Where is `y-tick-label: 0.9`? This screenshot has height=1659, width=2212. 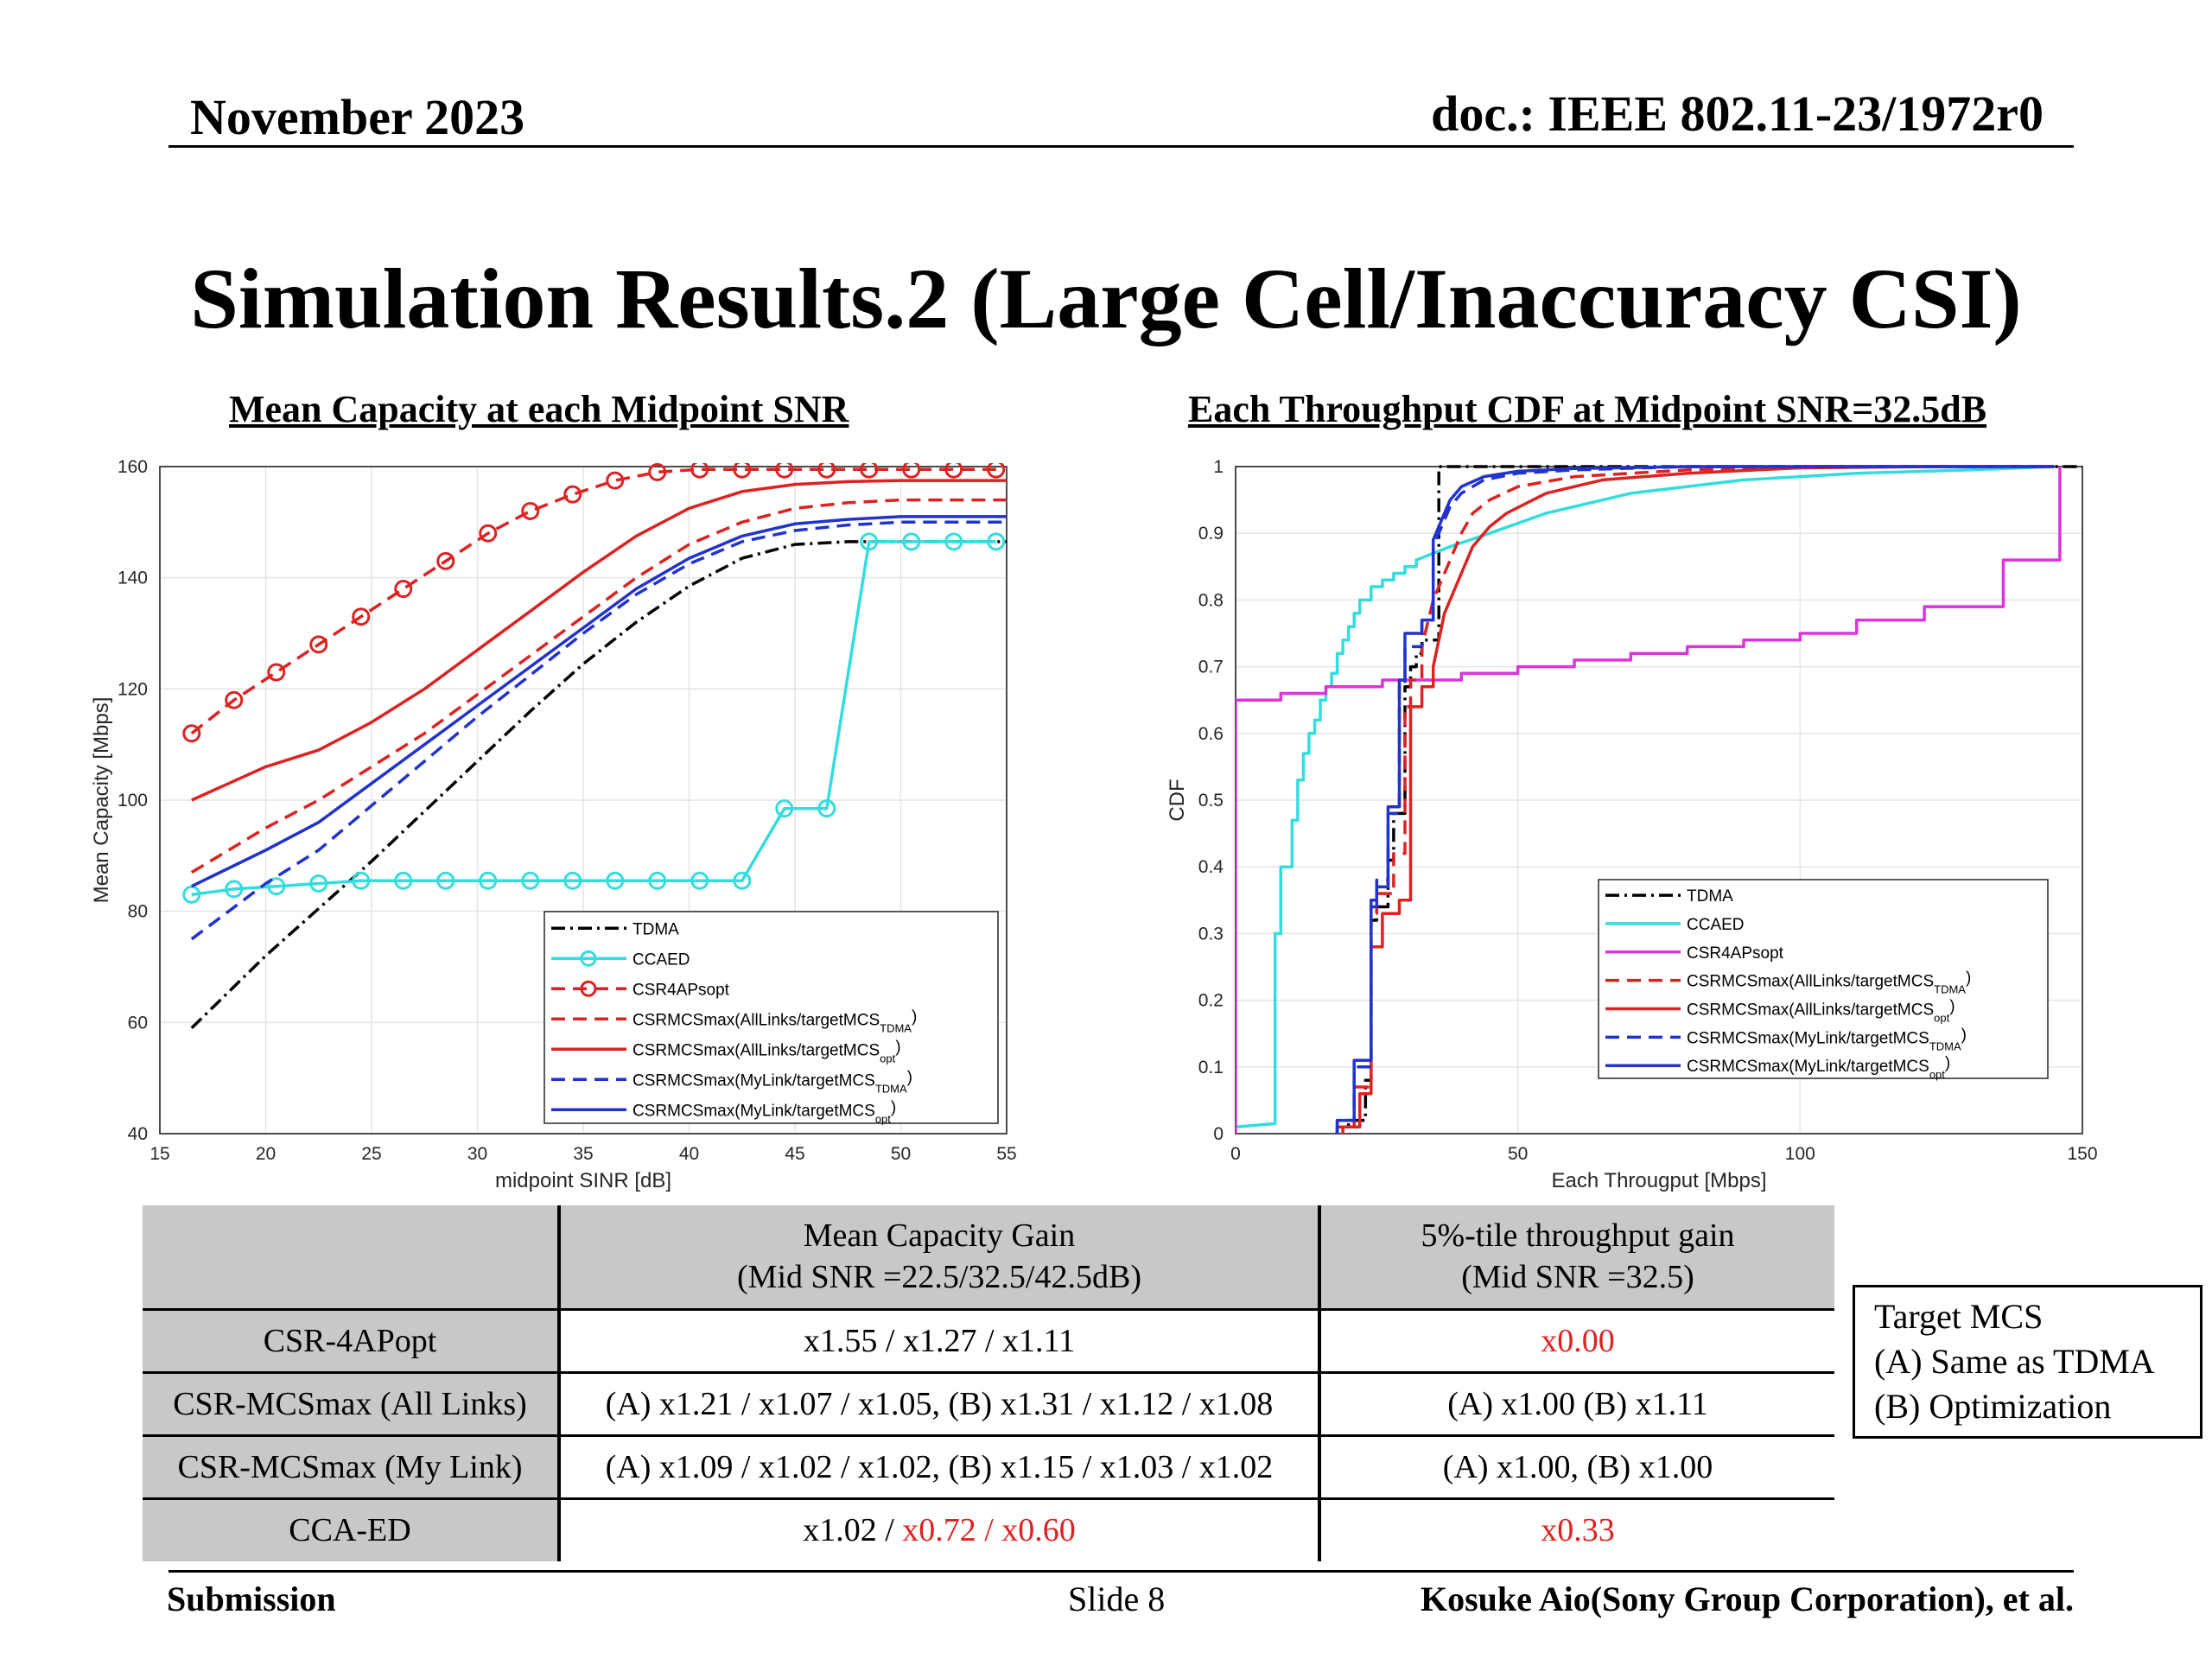 y-tick-label: 0.9 is located at coordinates (1211, 533).